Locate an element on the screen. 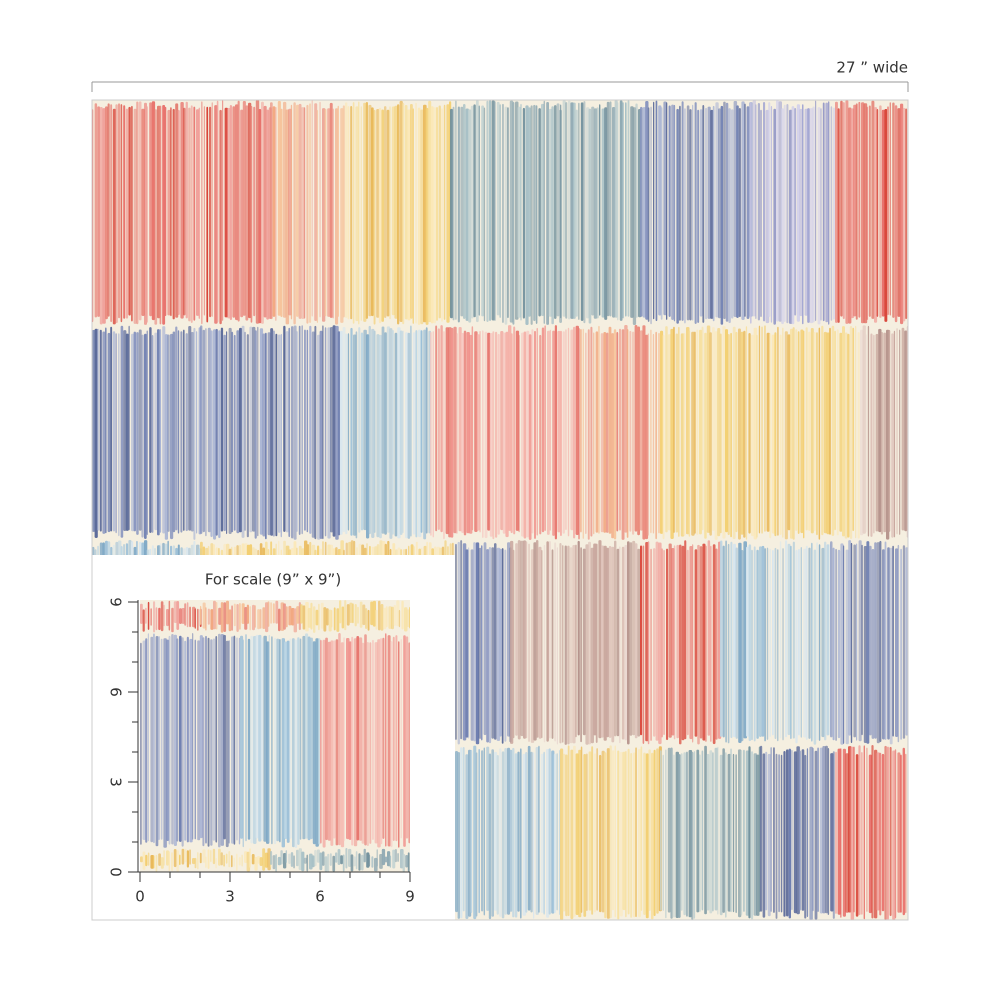  width-label: 27 ” wide is located at coordinates (872, 68).